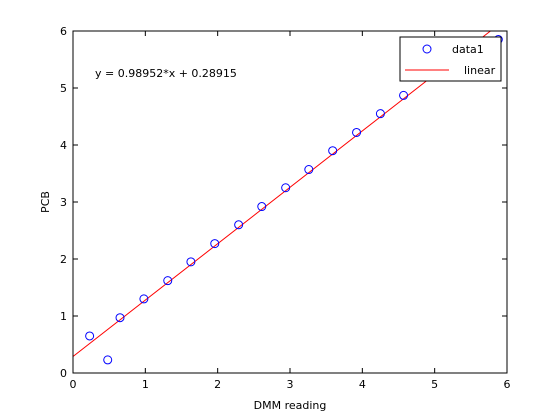 This screenshot has height=420, width=560. Describe the element at coordinates (468, 49) in the screenshot. I see `legend-label-data1: data1` at that location.